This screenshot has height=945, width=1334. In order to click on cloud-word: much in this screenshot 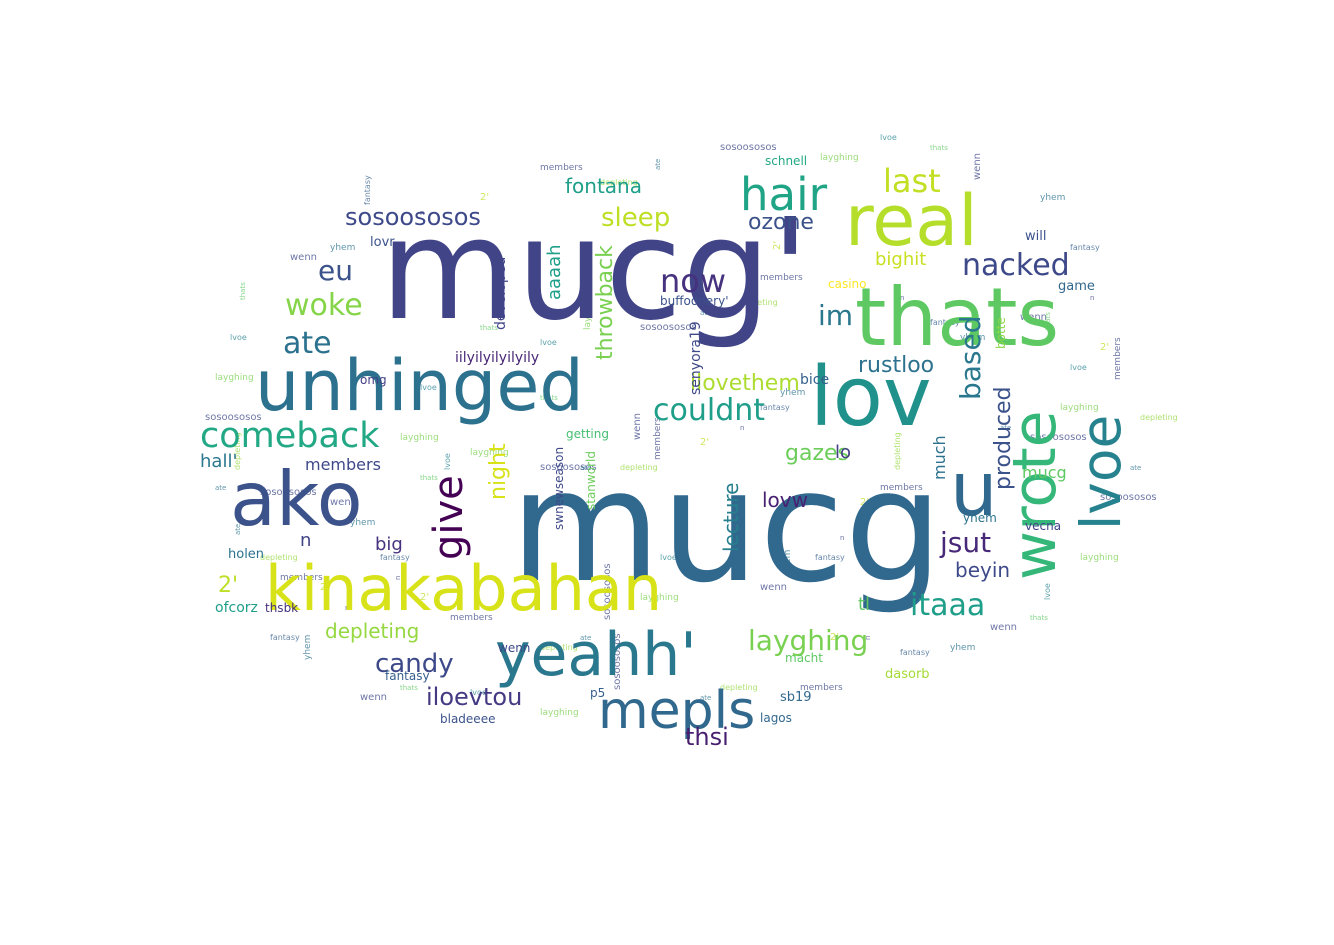, I will do `click(939, 457)`.